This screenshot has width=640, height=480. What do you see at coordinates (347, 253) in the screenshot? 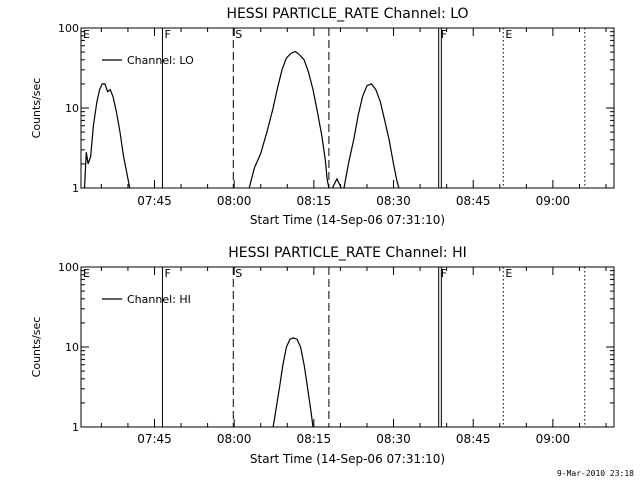
I see `chart-title: HESSI PARTICLE_RATE Channel: HI` at bounding box center [347, 253].